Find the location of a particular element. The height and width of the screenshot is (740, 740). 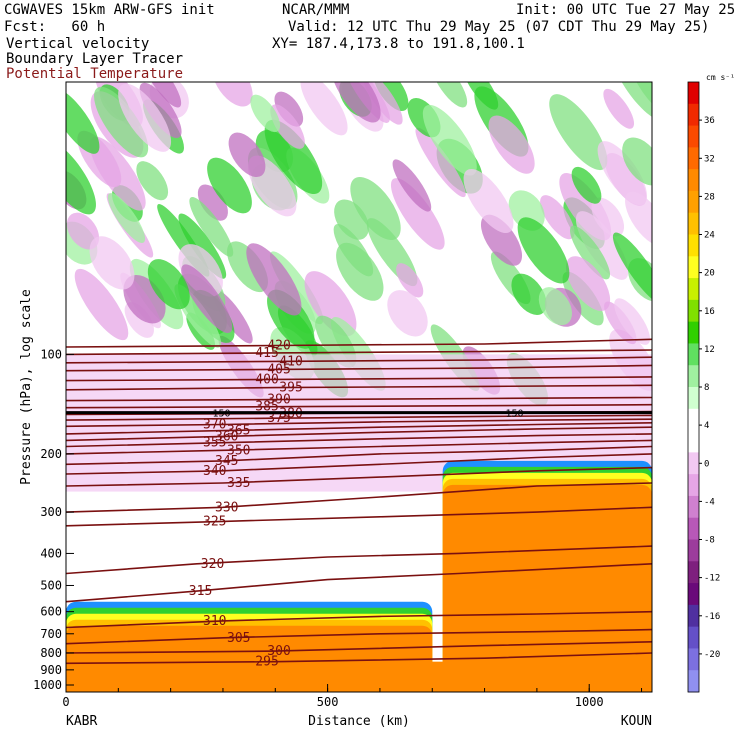

colorbar-label: -12 is located at coordinates (712, 579).